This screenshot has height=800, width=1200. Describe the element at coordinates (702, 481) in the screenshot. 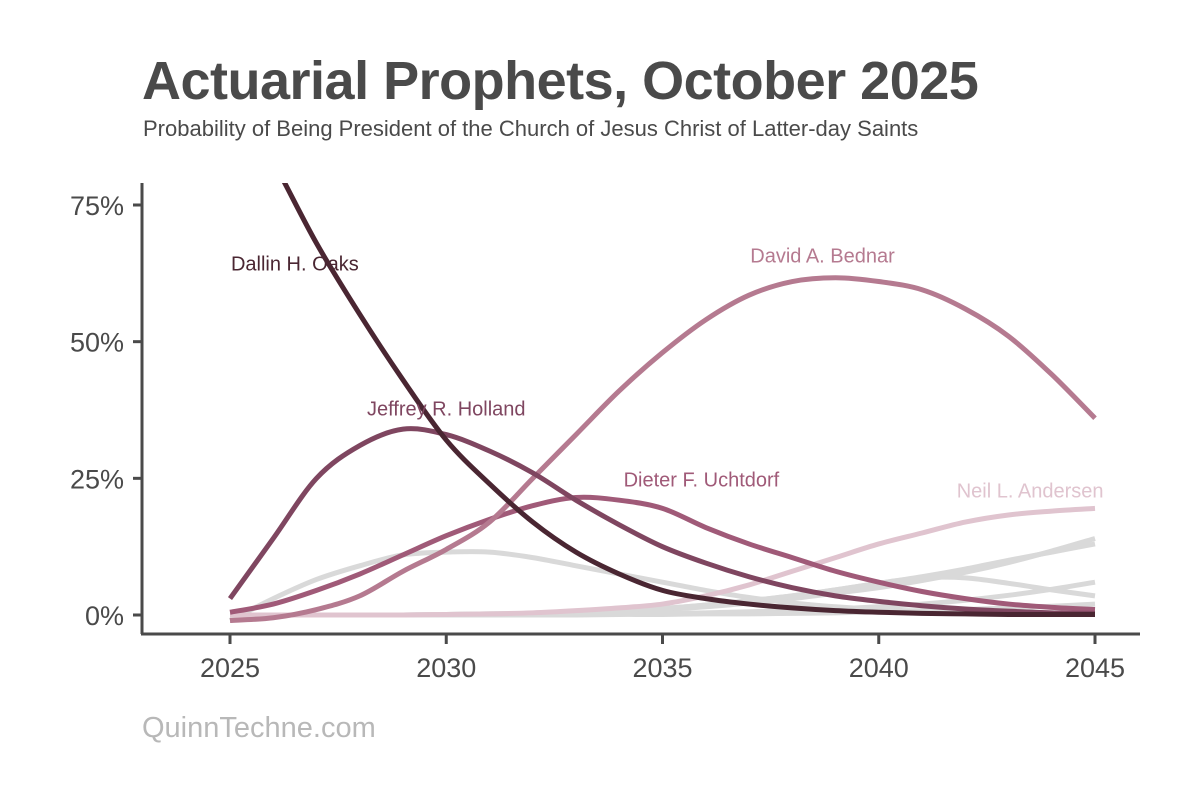

I see `series-label: Dieter F. Uchtdorf` at that location.